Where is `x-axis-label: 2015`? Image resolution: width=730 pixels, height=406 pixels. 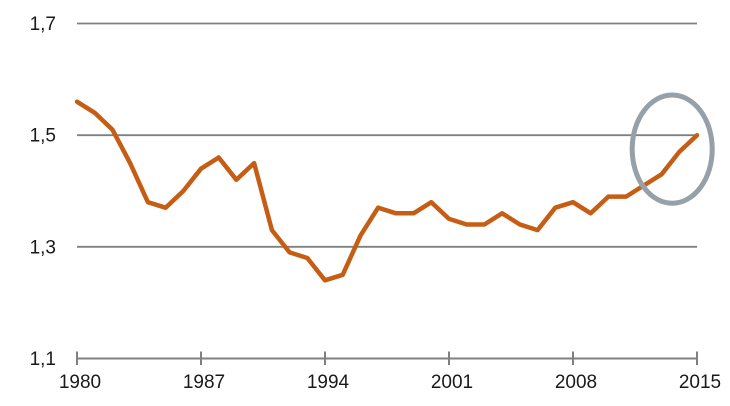 x-axis-label: 2015 is located at coordinates (700, 382).